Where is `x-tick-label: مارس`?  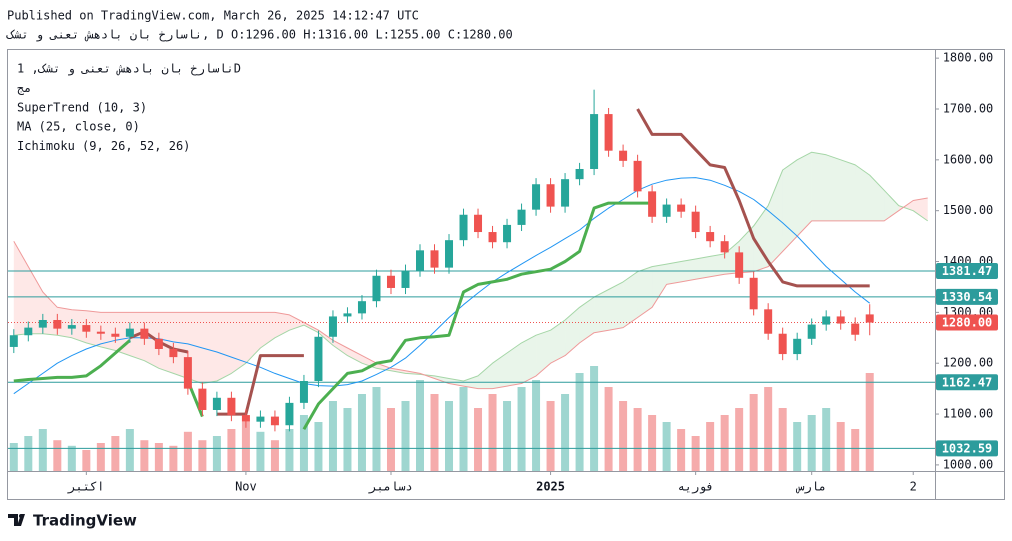 x-tick-label: مارس is located at coordinates (810, 487).